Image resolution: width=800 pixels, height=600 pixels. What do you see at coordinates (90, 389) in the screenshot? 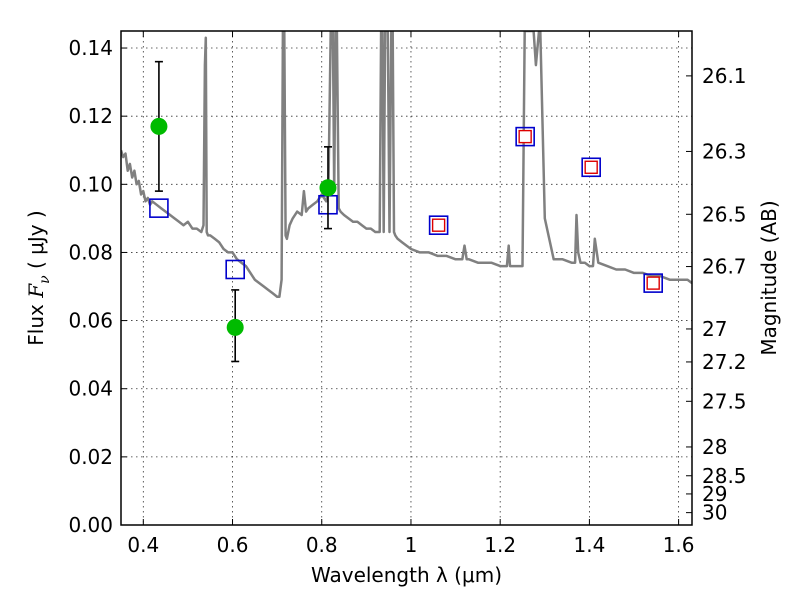
I see `y-tick-label: 0.04` at bounding box center [90, 389].